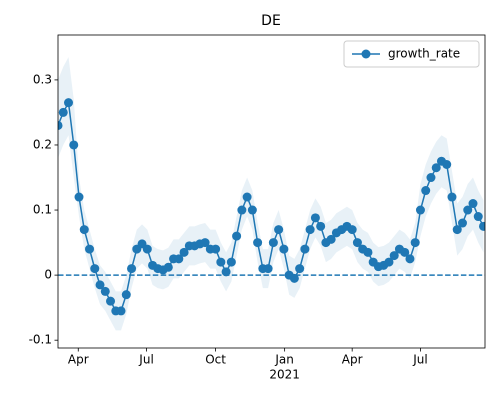  Describe the element at coordinates (284, 375) in the screenshot. I see `x-year-label: 2021` at that location.